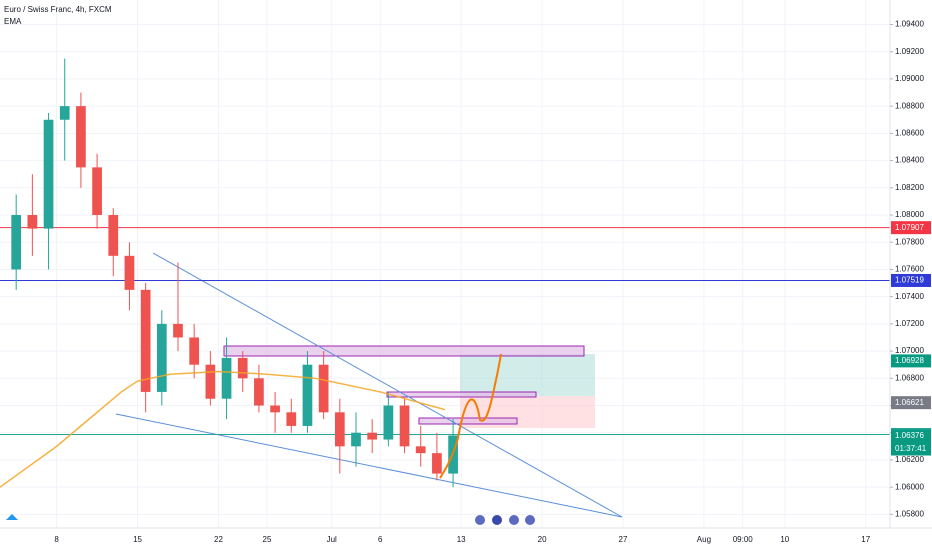 The width and height of the screenshot is (932, 550). What do you see at coordinates (704, 539) in the screenshot?
I see `x-tick-label: Aug` at bounding box center [704, 539].